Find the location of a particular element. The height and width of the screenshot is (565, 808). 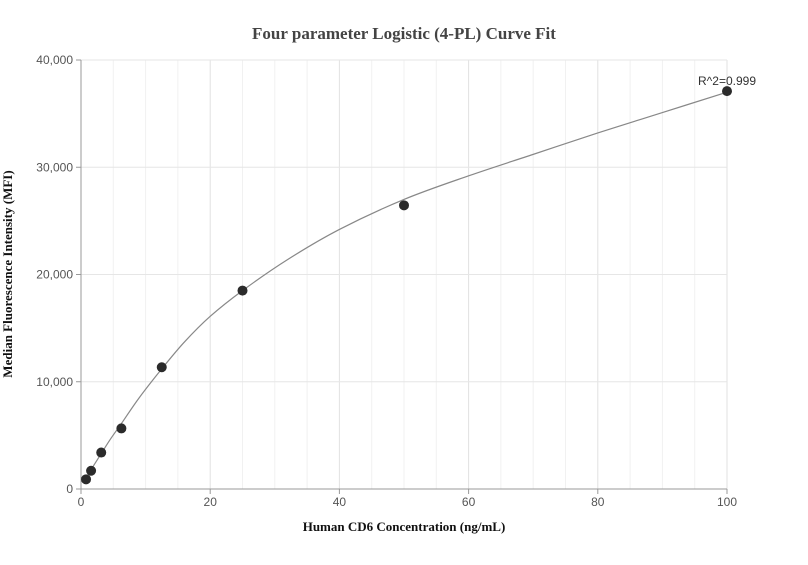

r-squared-annotation: R^2=0.999 is located at coordinates (727, 81).